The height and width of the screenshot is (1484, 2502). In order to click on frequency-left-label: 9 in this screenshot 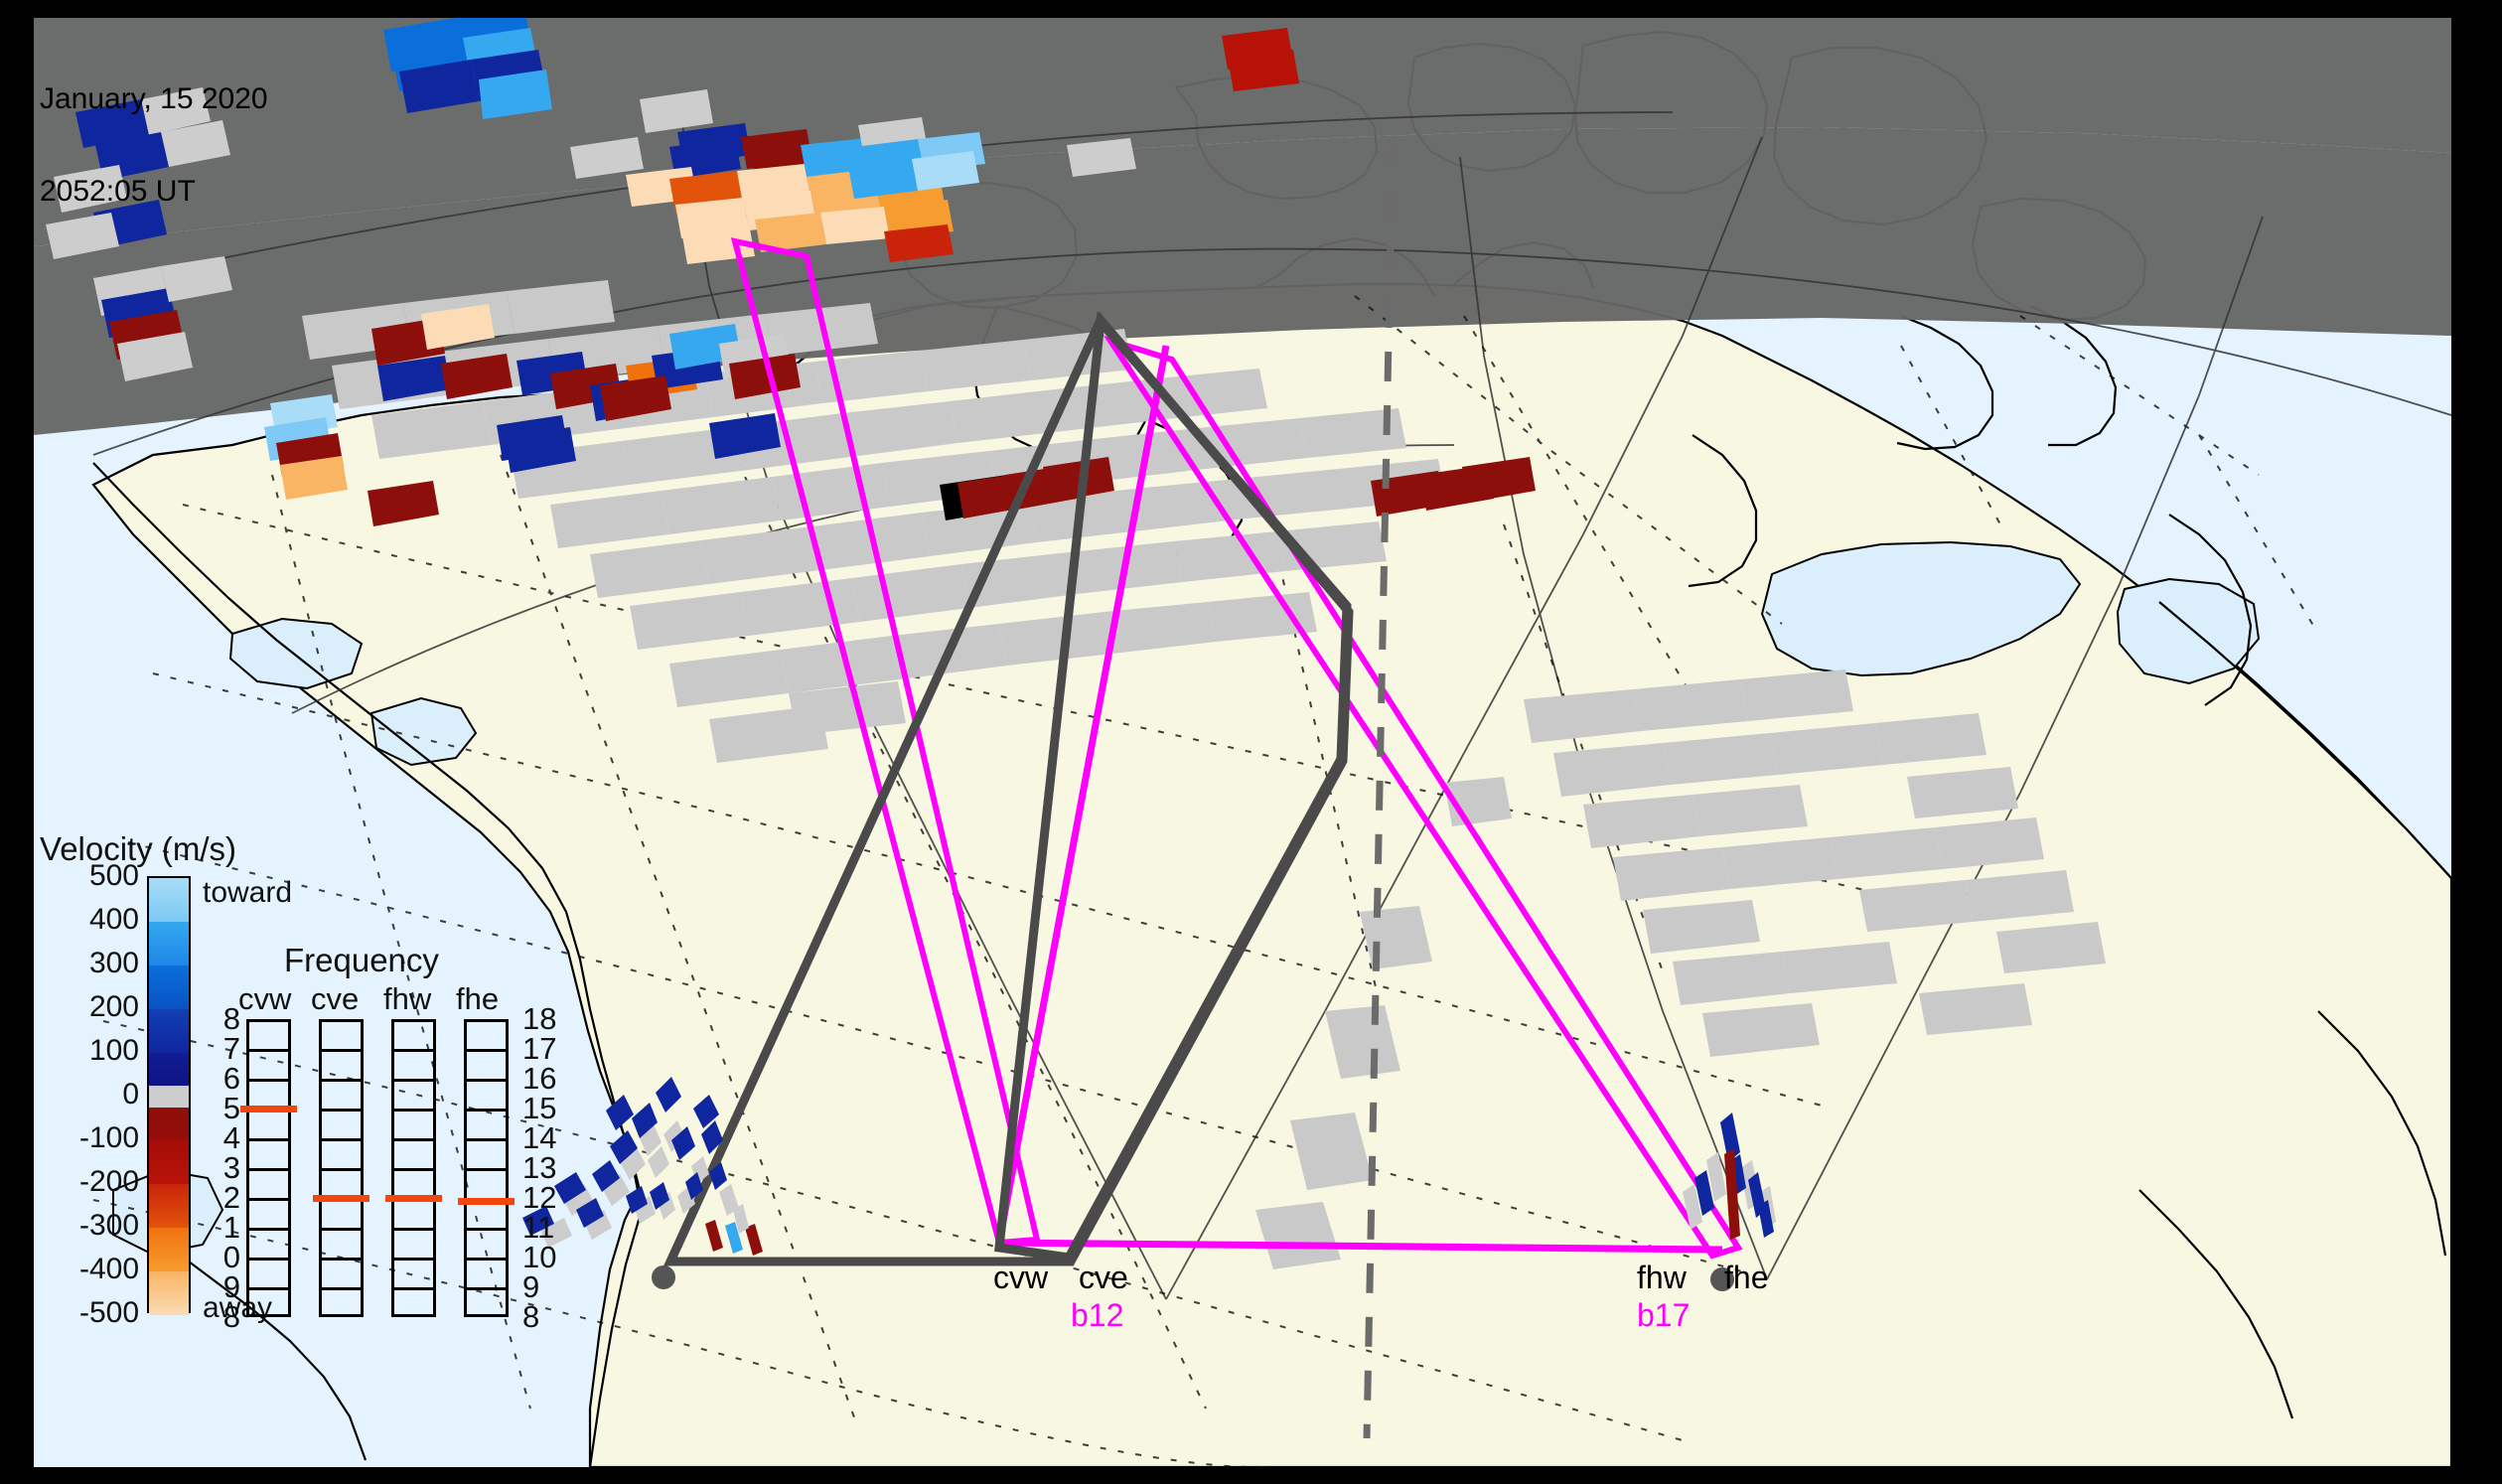, I will do `click(231, 1286)`.